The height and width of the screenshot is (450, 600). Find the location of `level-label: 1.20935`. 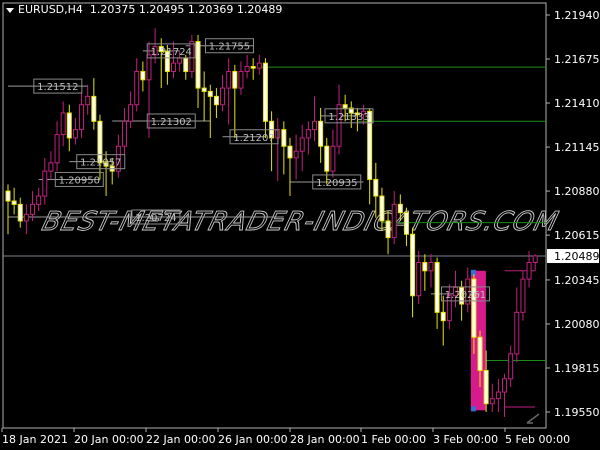

level-label: 1.20935 is located at coordinates (336, 183).